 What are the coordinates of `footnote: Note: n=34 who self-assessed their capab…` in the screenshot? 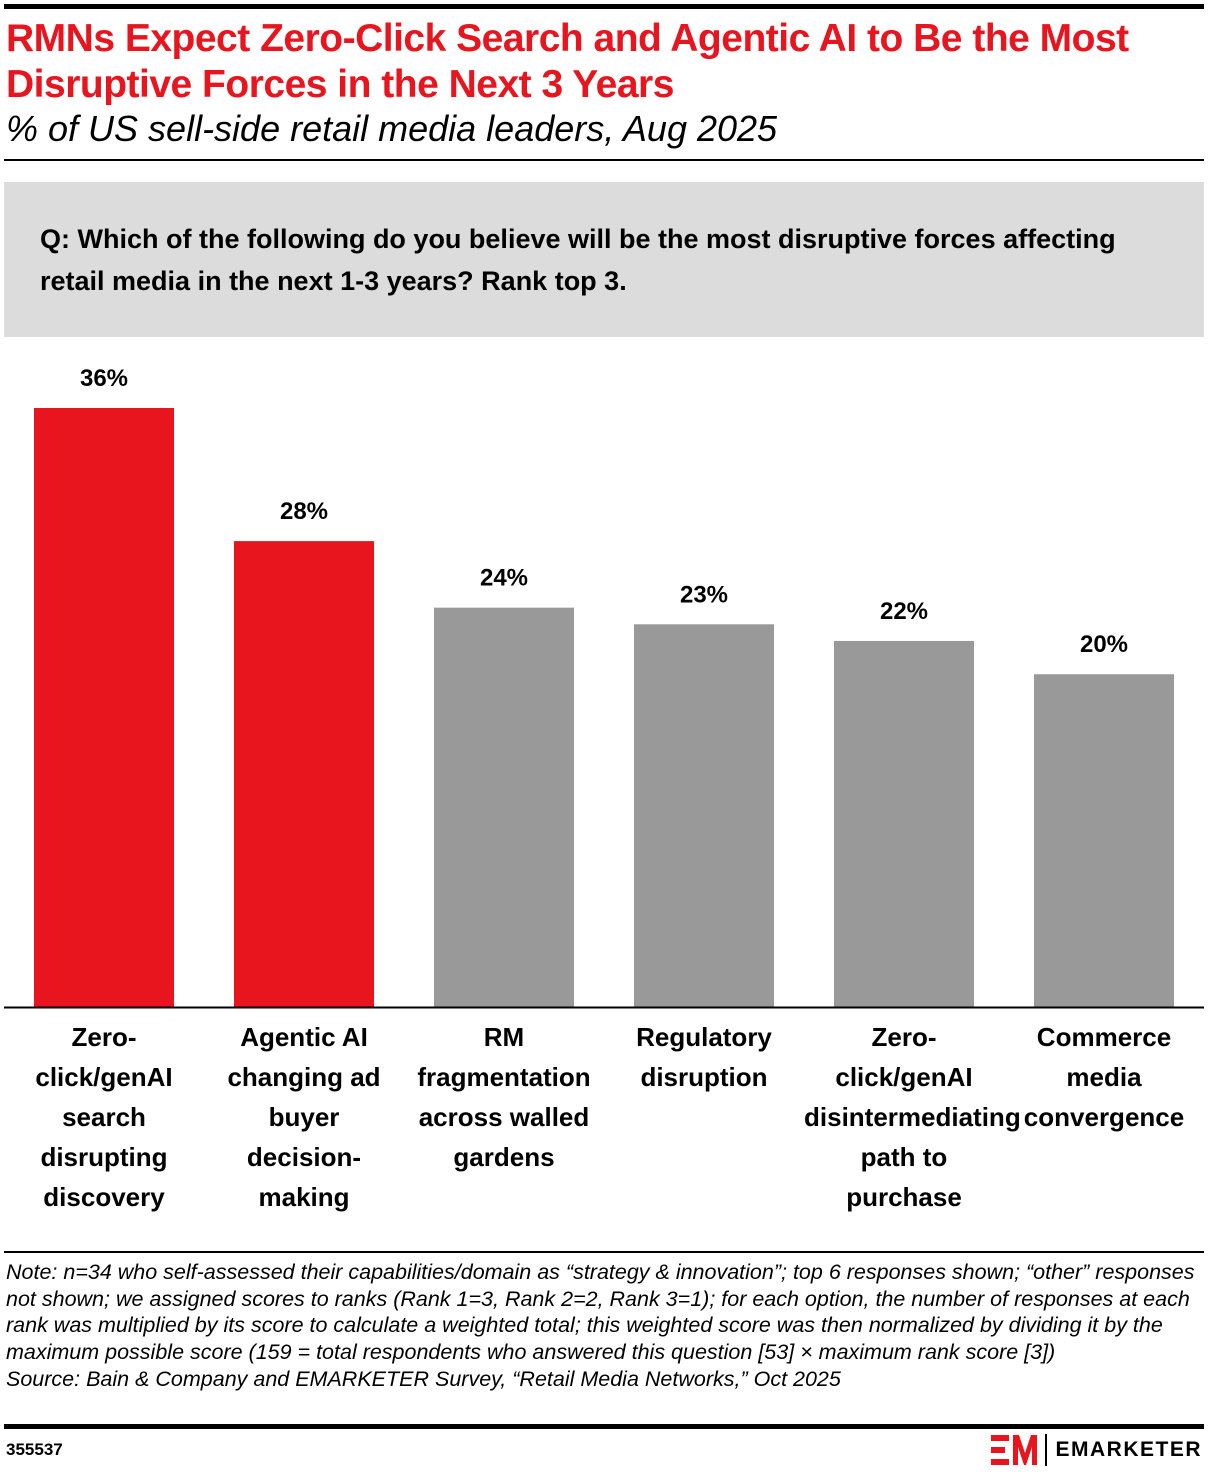 It's located at (604, 1326).